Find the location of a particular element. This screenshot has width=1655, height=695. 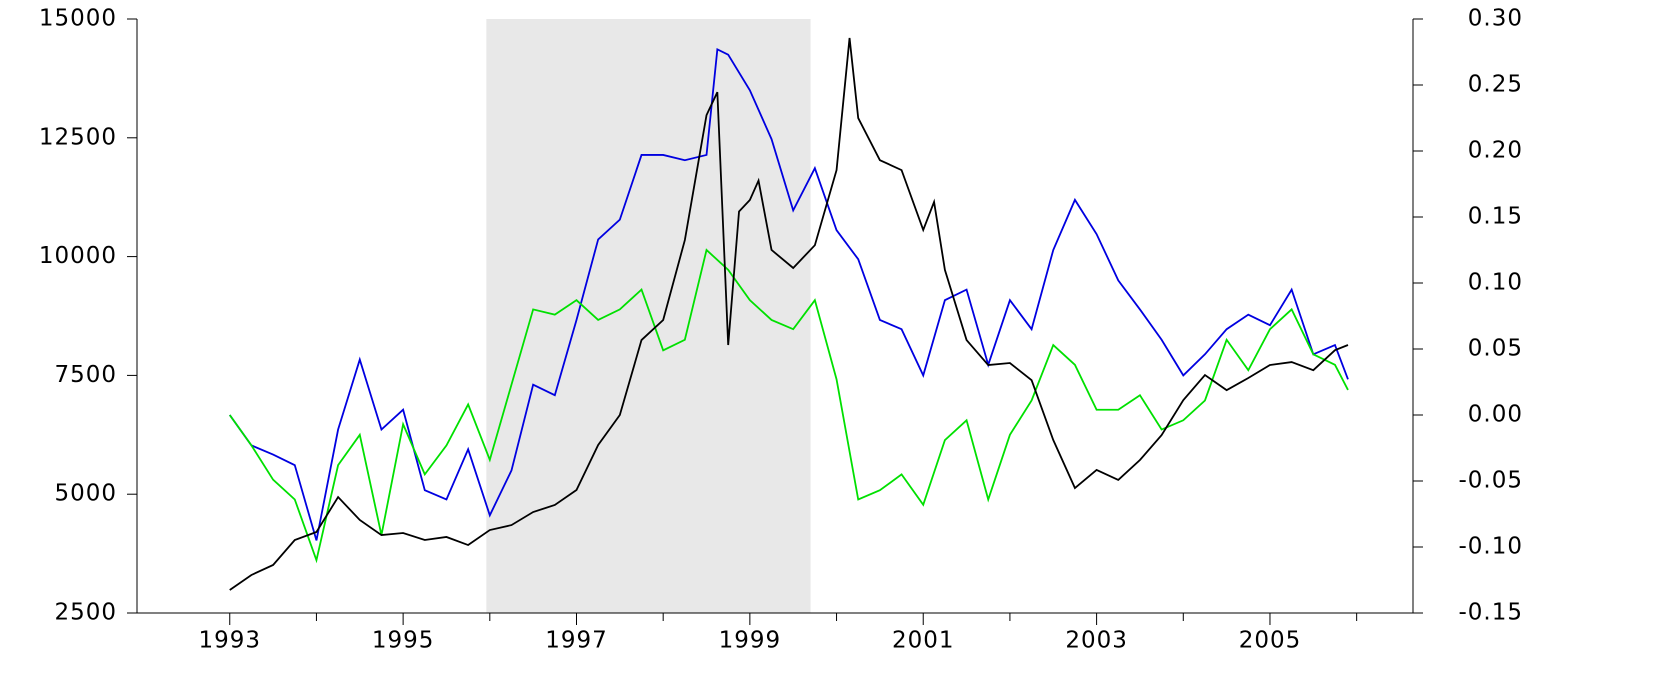

y-tick-label: 15000 is located at coordinates (78, 19).